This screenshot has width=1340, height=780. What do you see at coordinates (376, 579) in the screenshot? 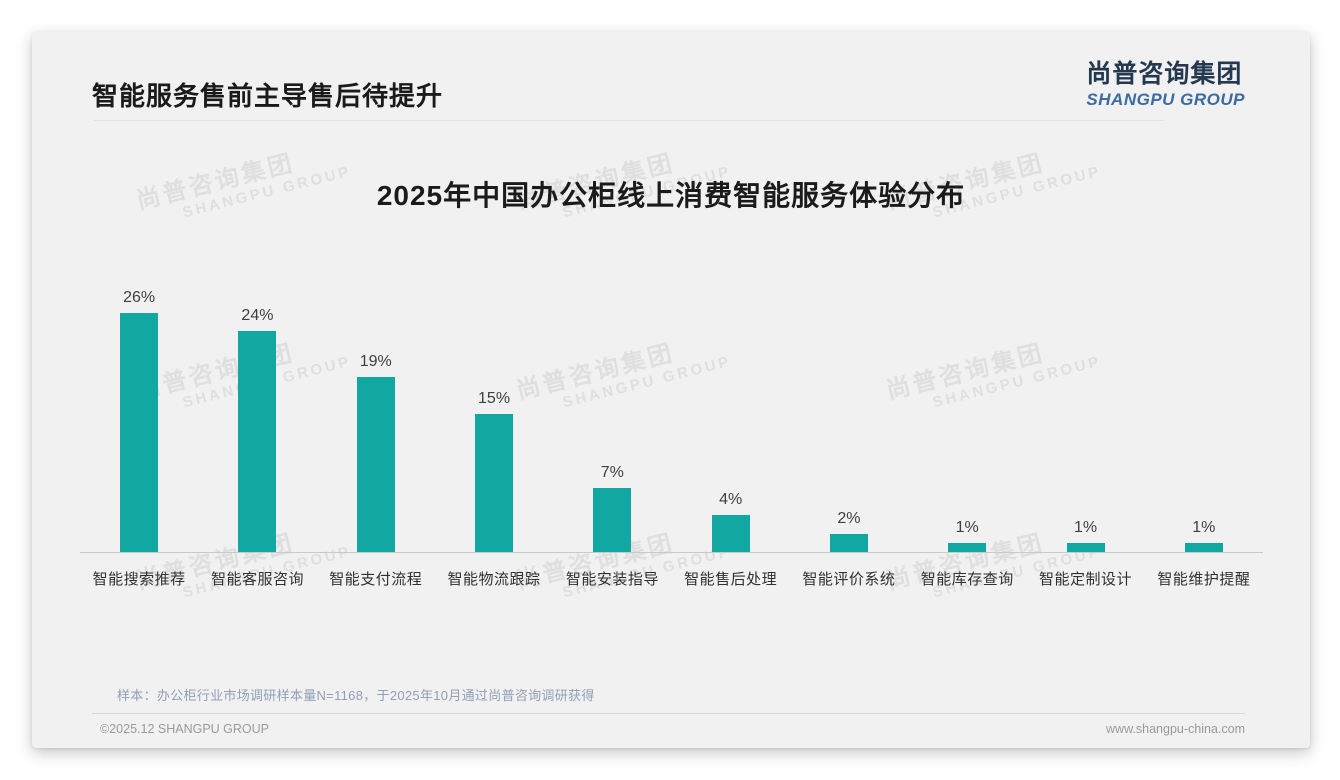
I see `x-axis-label: 智能支付流程` at bounding box center [376, 579].